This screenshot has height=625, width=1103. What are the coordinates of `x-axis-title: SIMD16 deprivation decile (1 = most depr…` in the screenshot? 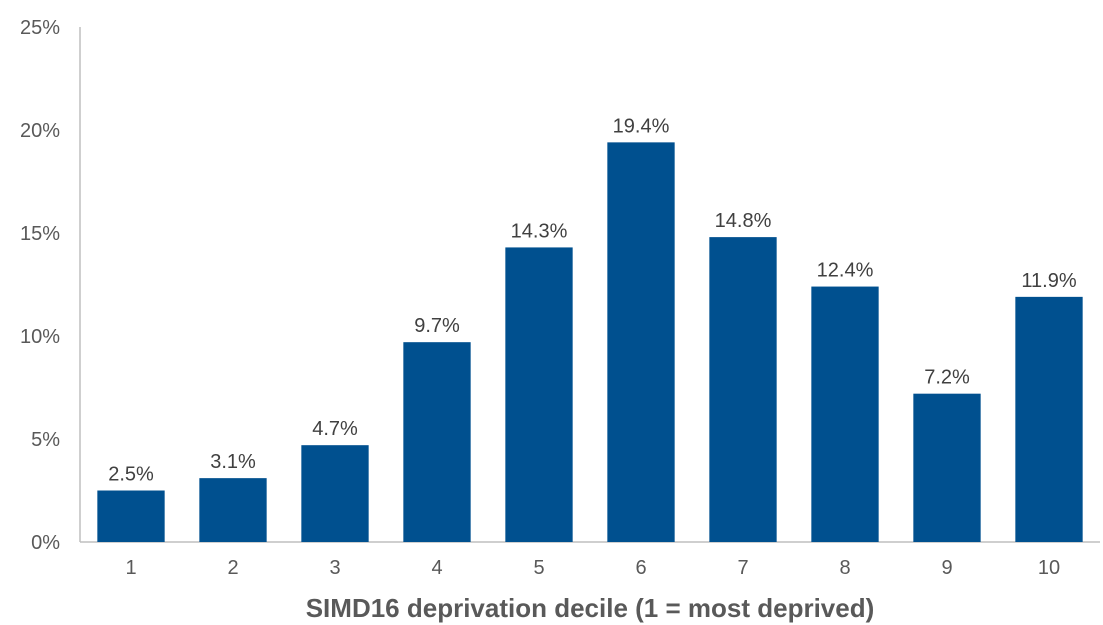 It's located at (590, 608).